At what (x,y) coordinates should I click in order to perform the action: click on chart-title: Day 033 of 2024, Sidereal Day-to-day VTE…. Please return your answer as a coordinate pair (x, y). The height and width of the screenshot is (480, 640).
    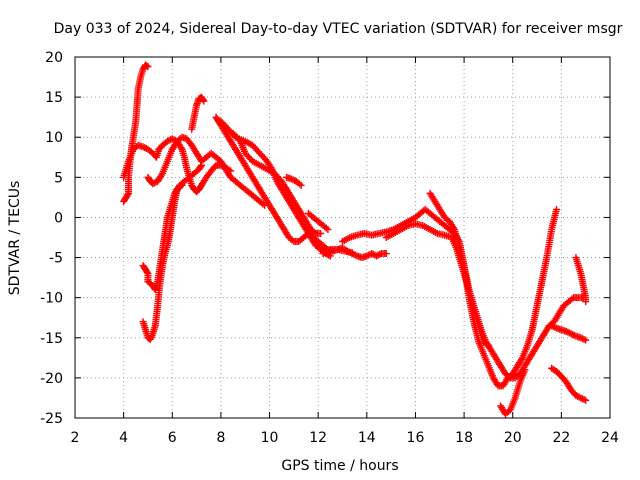
    Looking at the image, I should click on (338, 29).